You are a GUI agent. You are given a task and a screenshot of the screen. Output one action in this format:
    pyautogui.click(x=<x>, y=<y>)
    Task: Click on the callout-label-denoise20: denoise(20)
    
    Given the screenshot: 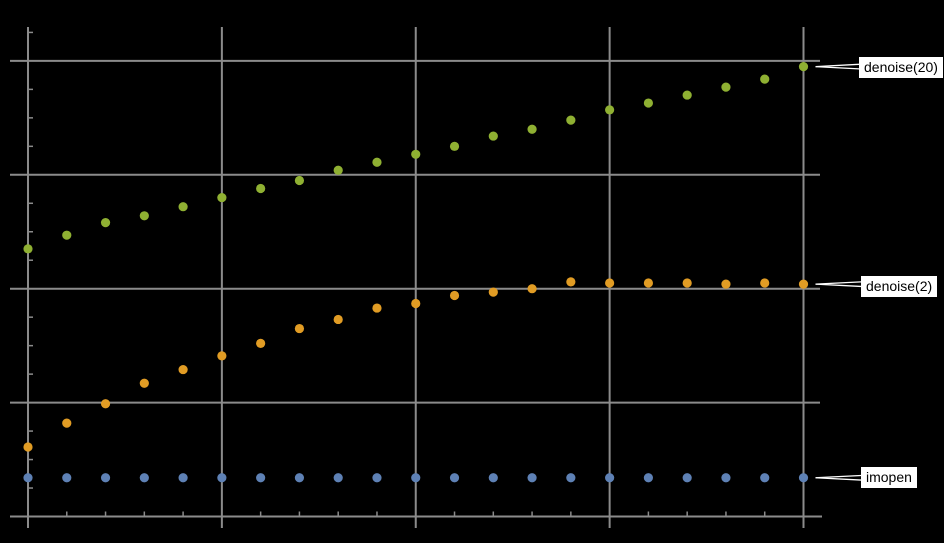 What is the action you would take?
    pyautogui.click(x=901, y=67)
    